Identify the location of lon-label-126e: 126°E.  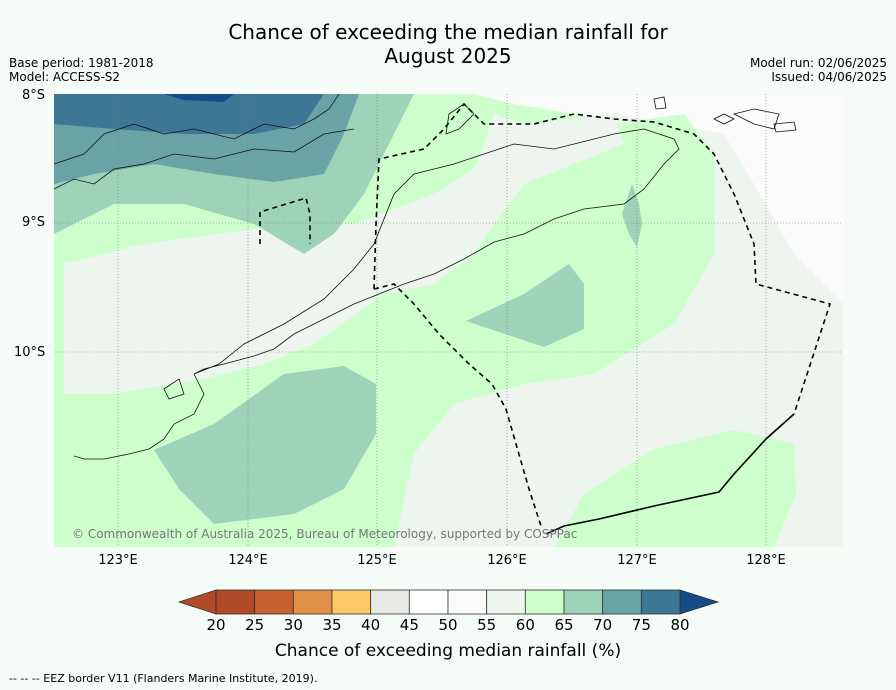
(507, 560).